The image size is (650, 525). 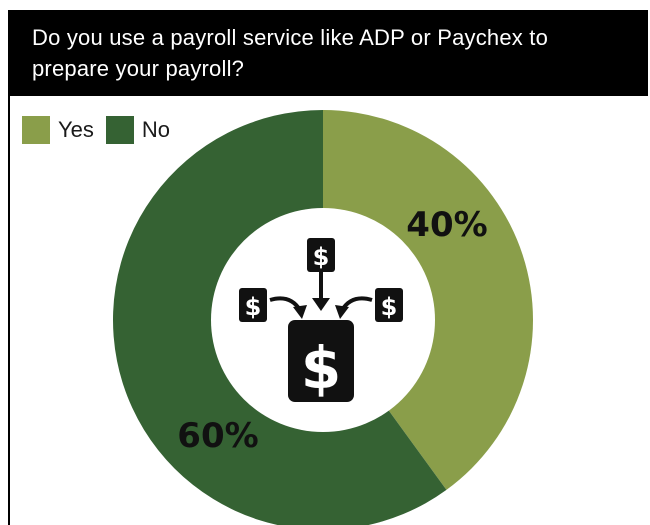 I want to click on payroll-dollar-icon: $ $ $ $, so click(x=321, y=320).